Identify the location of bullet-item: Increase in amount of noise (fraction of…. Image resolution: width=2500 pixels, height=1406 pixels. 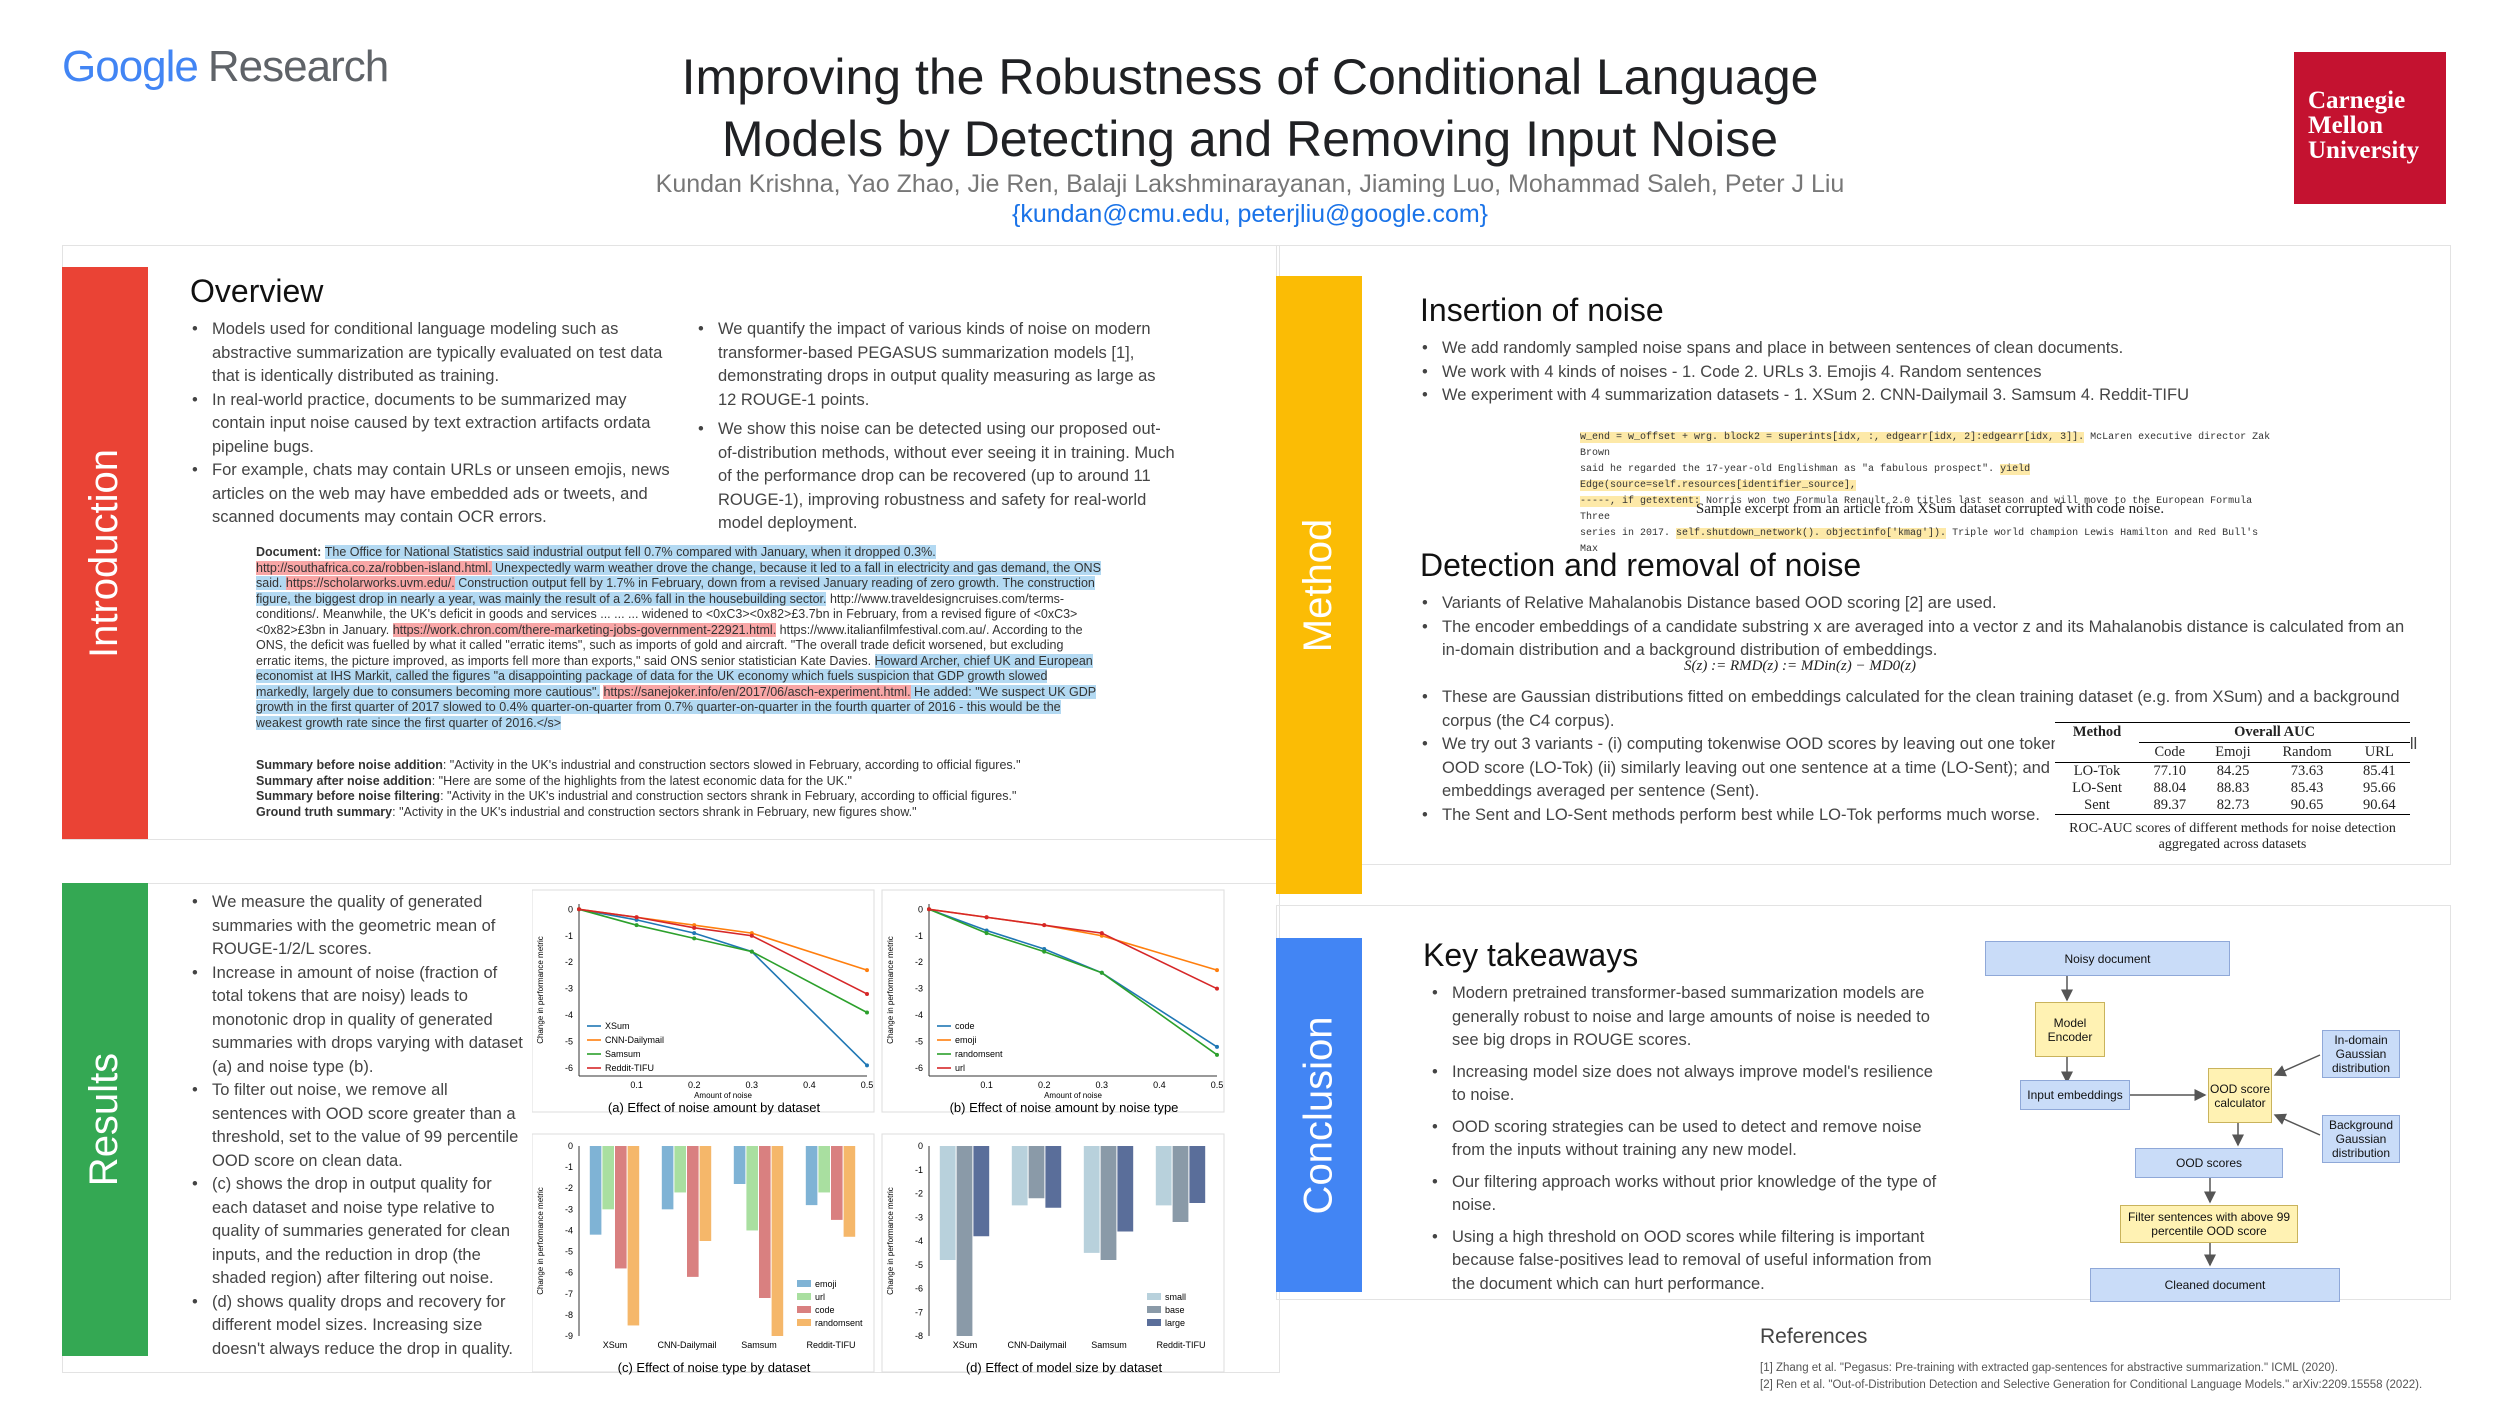
(357, 1021).